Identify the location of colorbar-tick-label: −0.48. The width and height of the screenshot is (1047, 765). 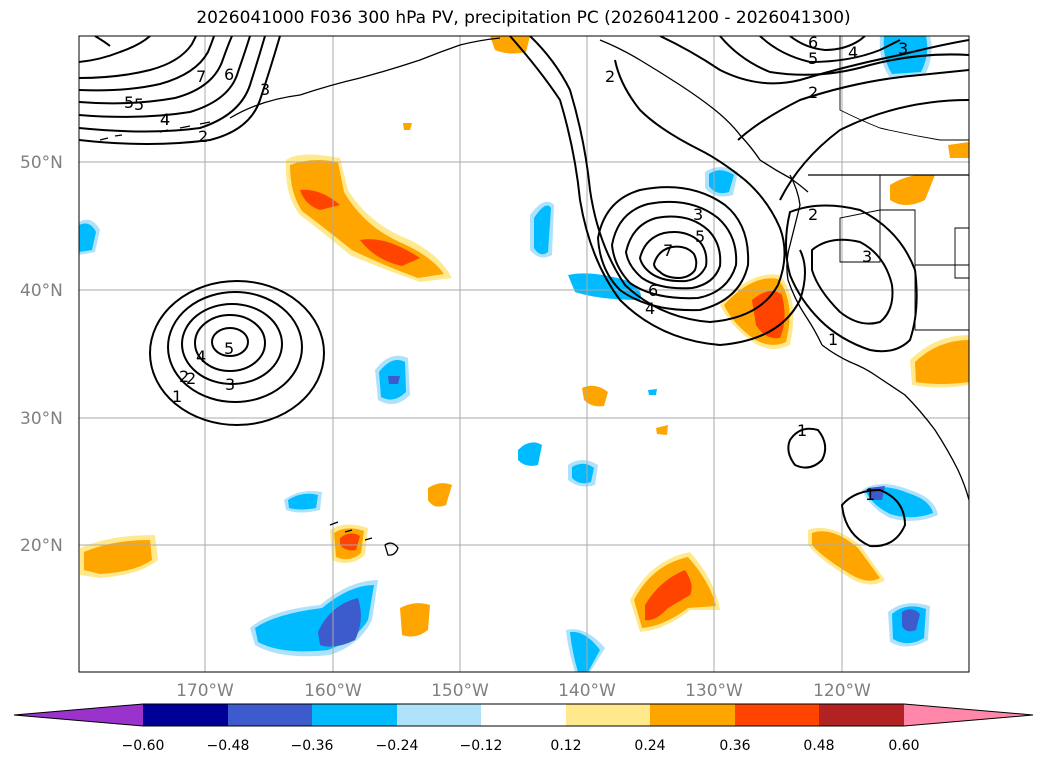
(228, 746).